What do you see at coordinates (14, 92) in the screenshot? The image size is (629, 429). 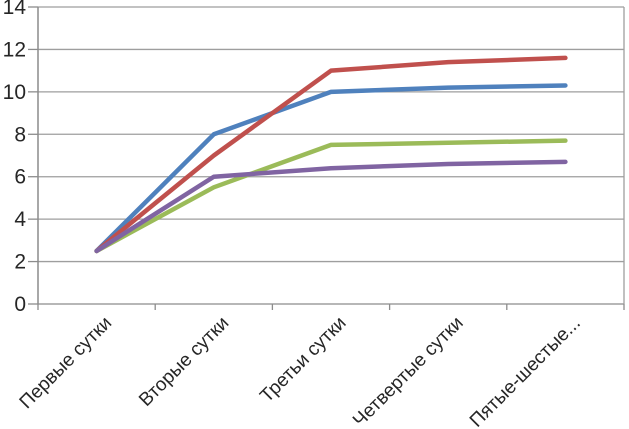 I see `y-axis-tick-label: 10` at bounding box center [14, 92].